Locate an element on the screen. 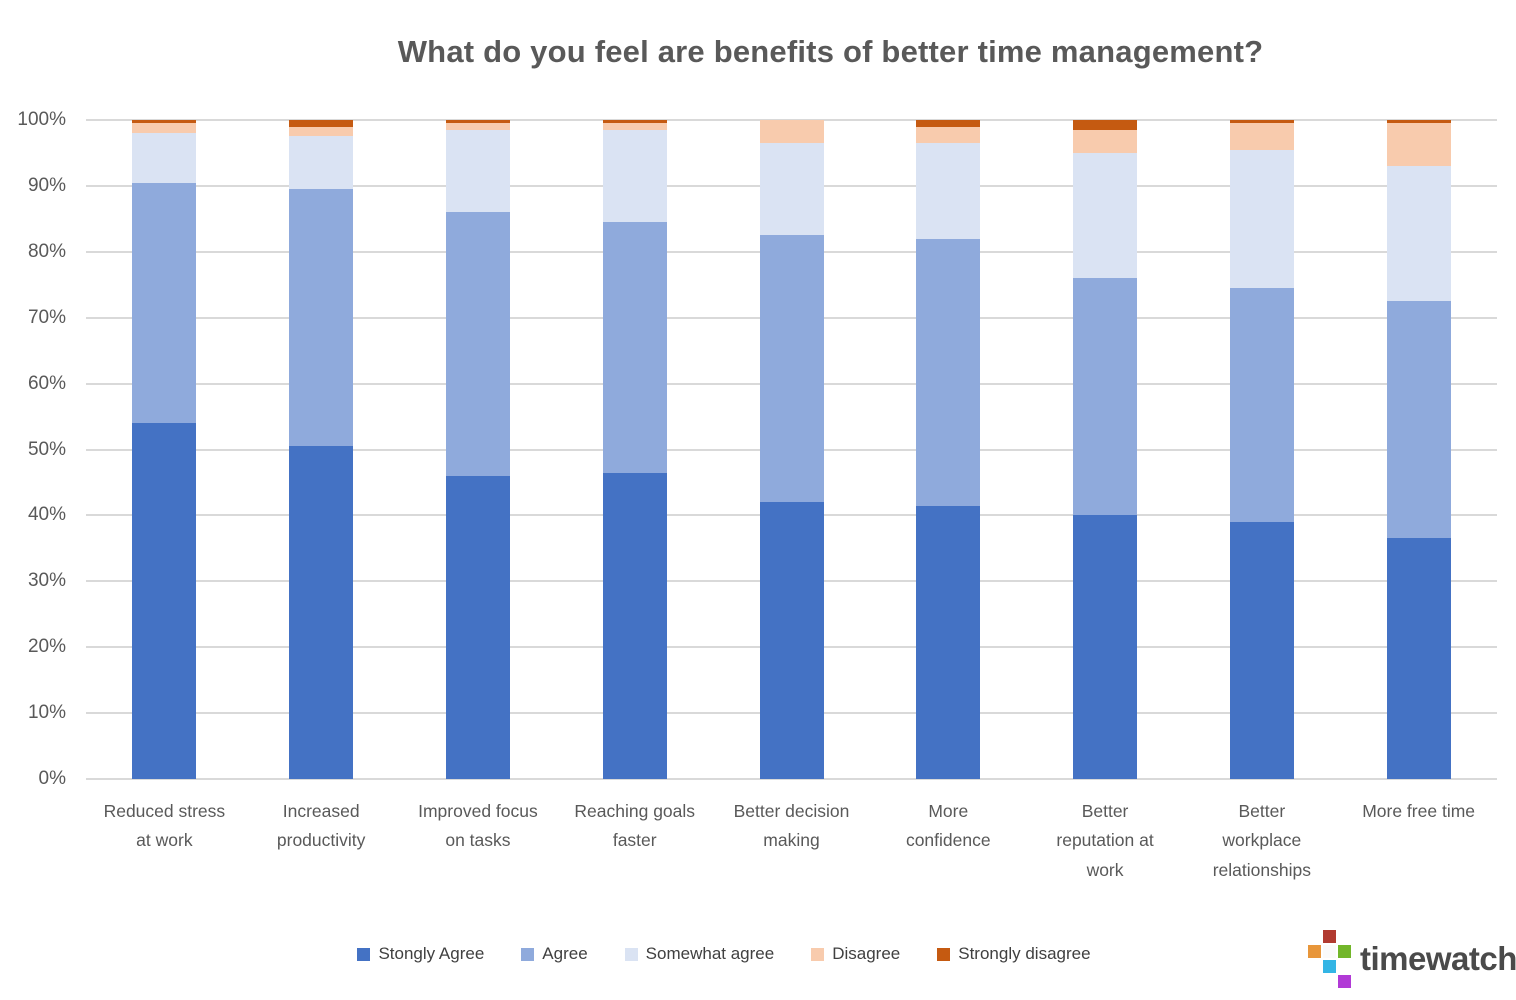  y-axis-tick-label: 0% is located at coordinates (52, 778).